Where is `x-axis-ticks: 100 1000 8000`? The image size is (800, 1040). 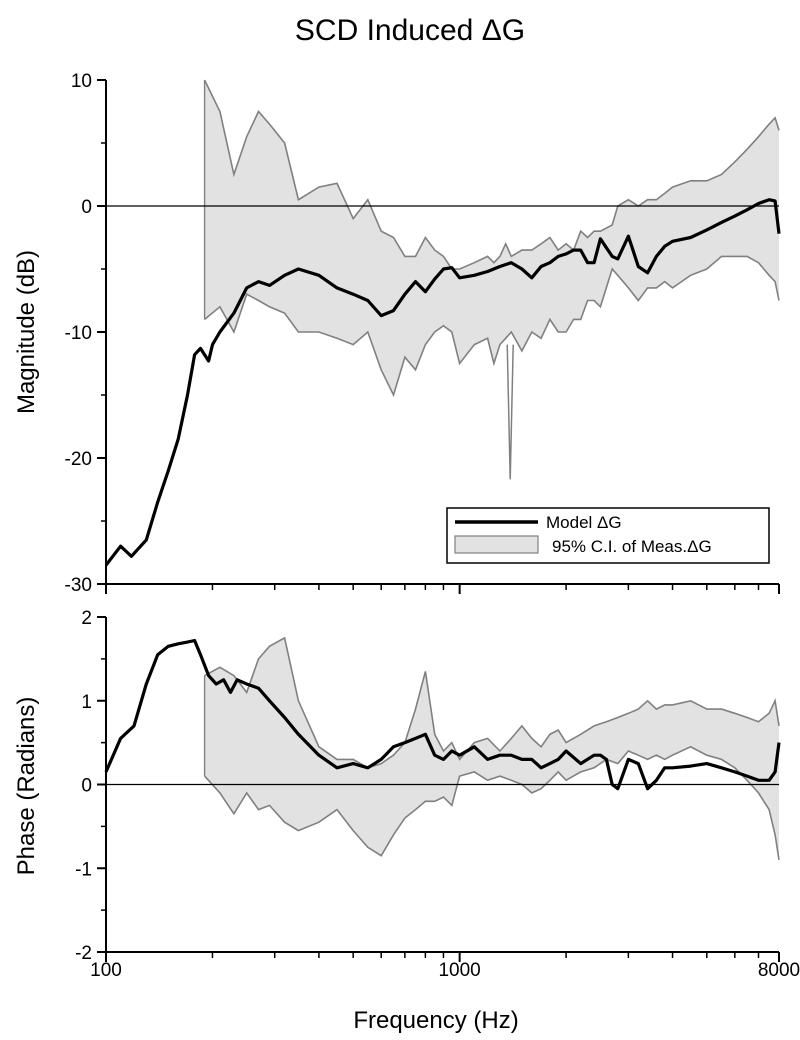
x-axis-ticks: 100 1000 8000 is located at coordinates (445, 970).